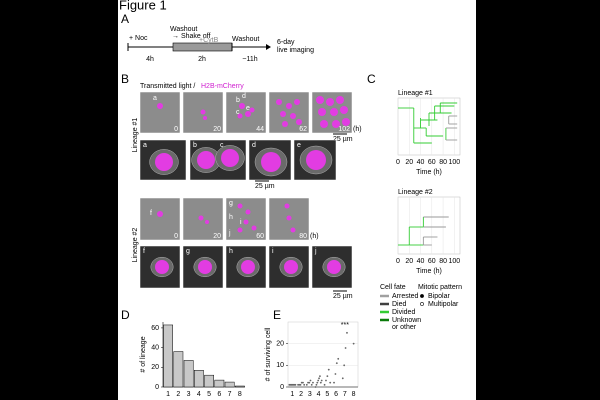  Describe the element at coordinates (217, 129) in the screenshot. I see `time-label: 20` at that location.